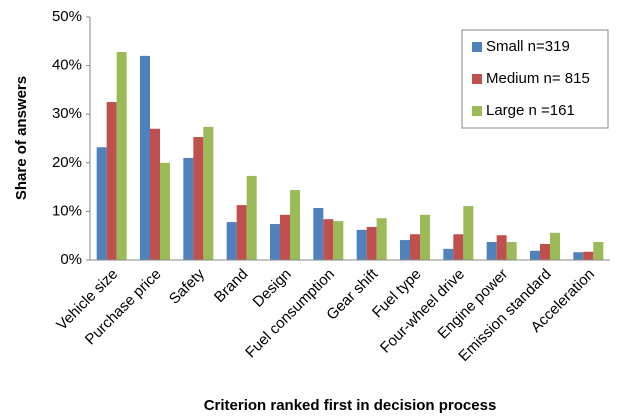 This screenshot has width=625, height=420. I want to click on y-tick-label: 30%, so click(67, 113).